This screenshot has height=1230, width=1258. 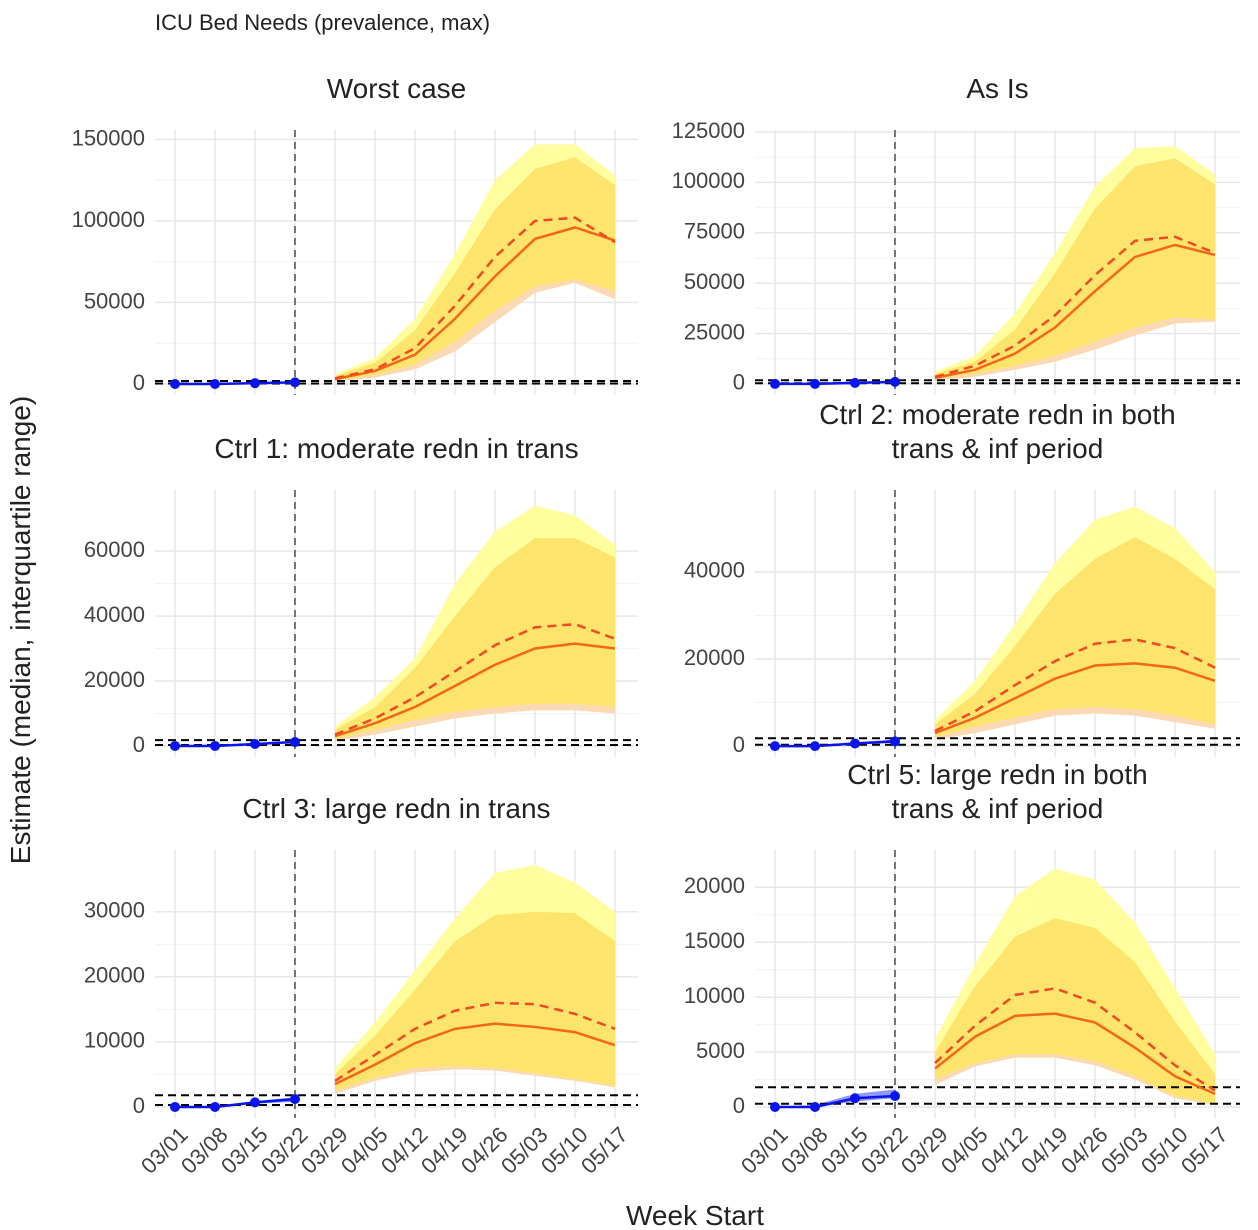 I want to click on y-tick-label: 125000, so click(x=708, y=130).